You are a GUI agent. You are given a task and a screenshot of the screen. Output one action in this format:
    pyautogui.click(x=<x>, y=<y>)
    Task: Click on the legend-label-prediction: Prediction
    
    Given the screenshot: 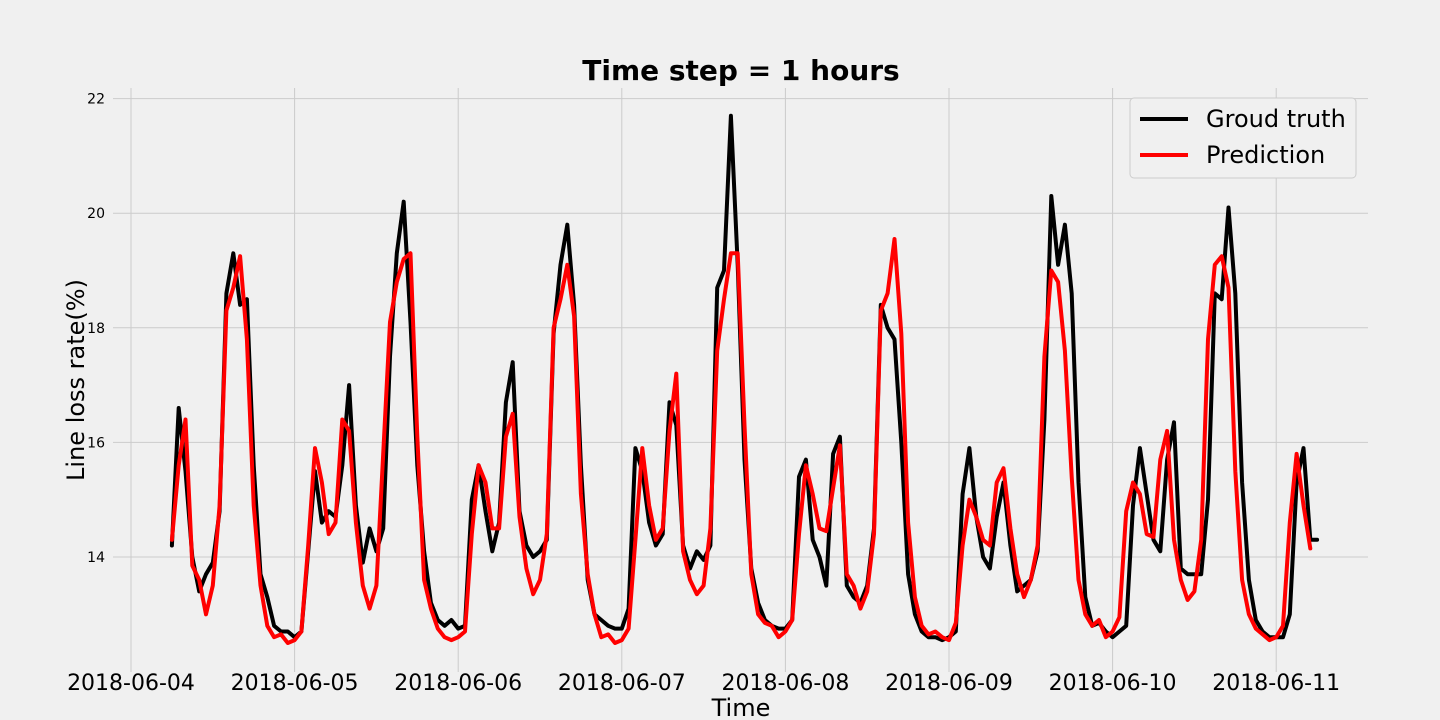 What is the action you would take?
    pyautogui.click(x=1265, y=155)
    